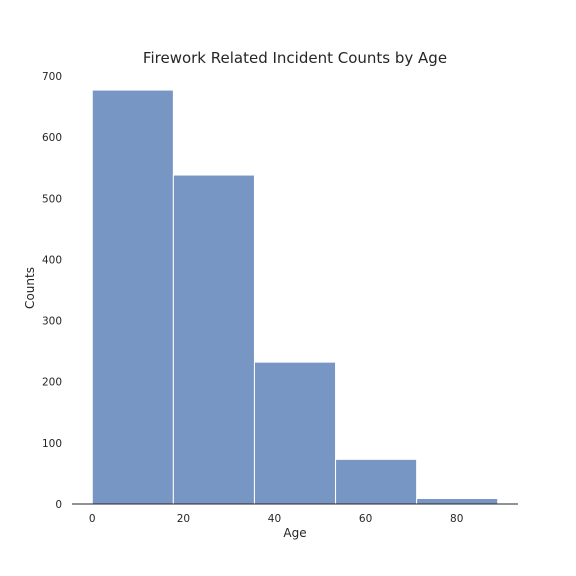 The height and width of the screenshot is (576, 576). I want to click on x-tick-label: 0, so click(92, 519).